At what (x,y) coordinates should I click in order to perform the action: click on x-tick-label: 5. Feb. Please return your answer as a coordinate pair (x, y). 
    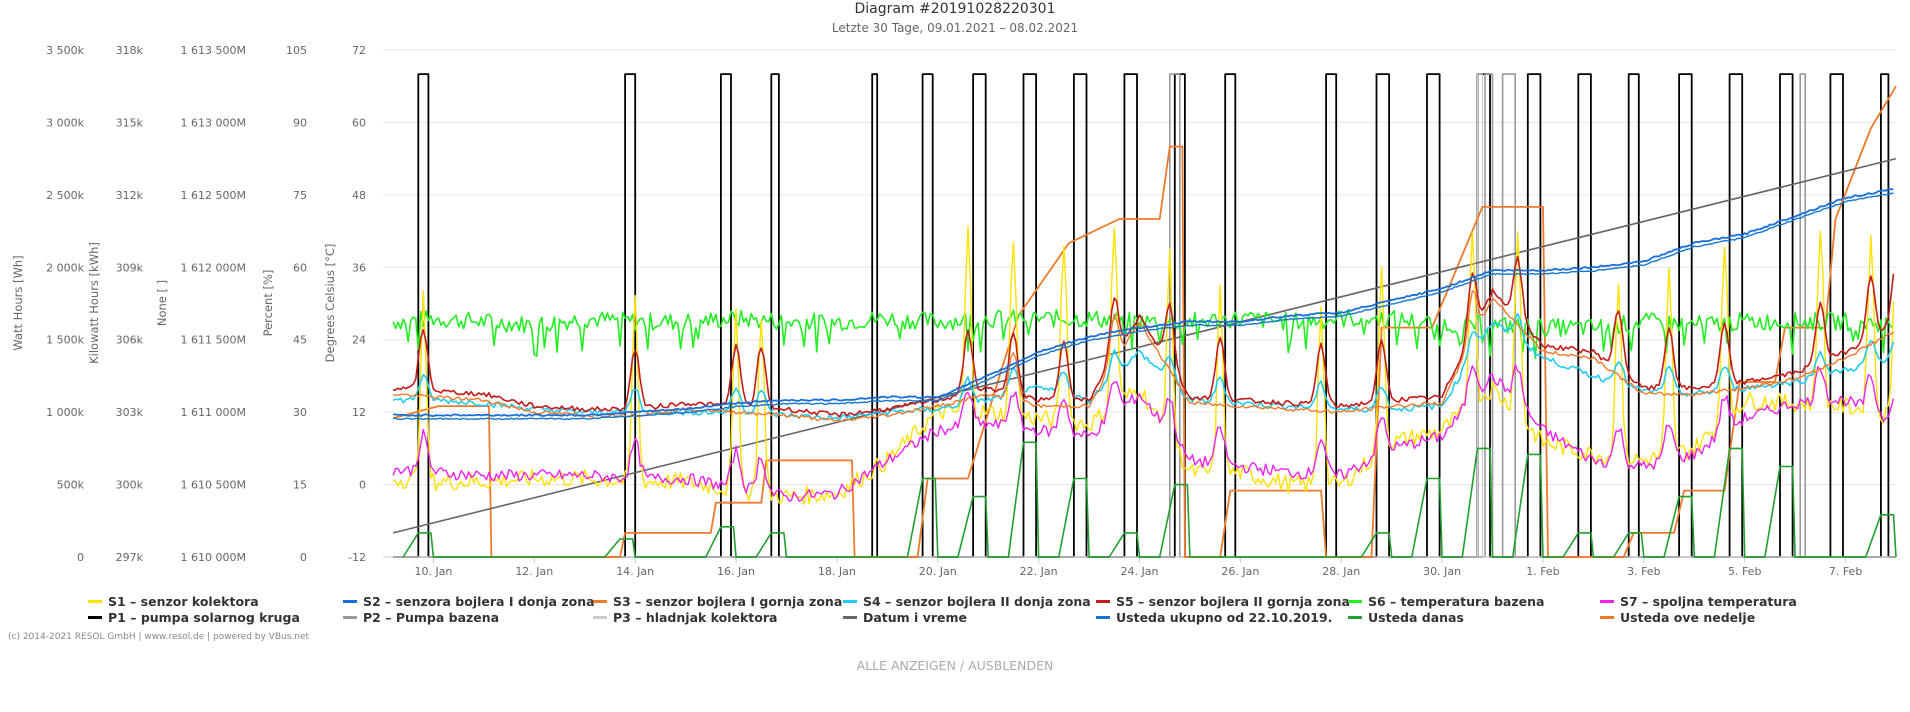
    Looking at the image, I should click on (1744, 571).